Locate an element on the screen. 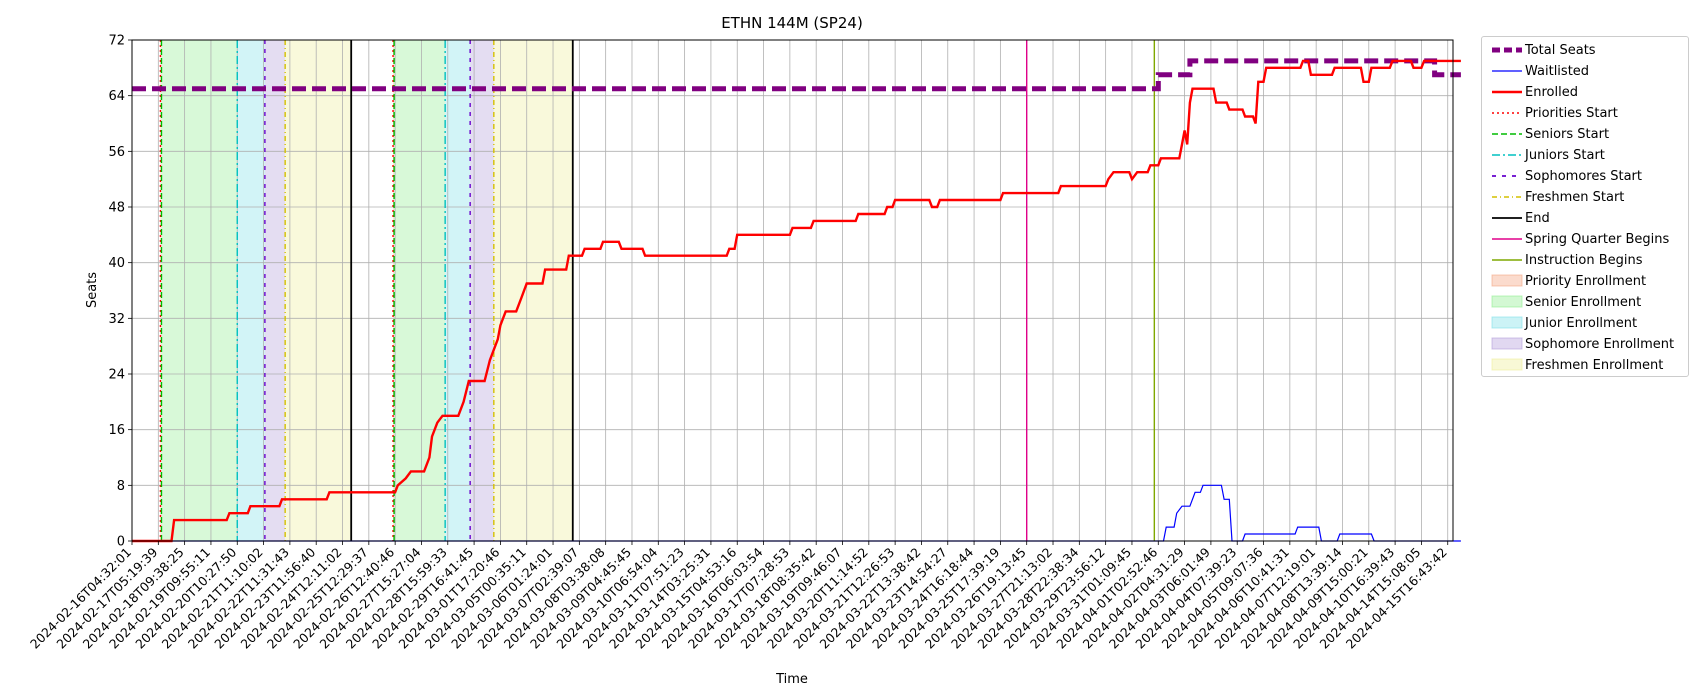  legend-label: Enrolled is located at coordinates (1551, 92).